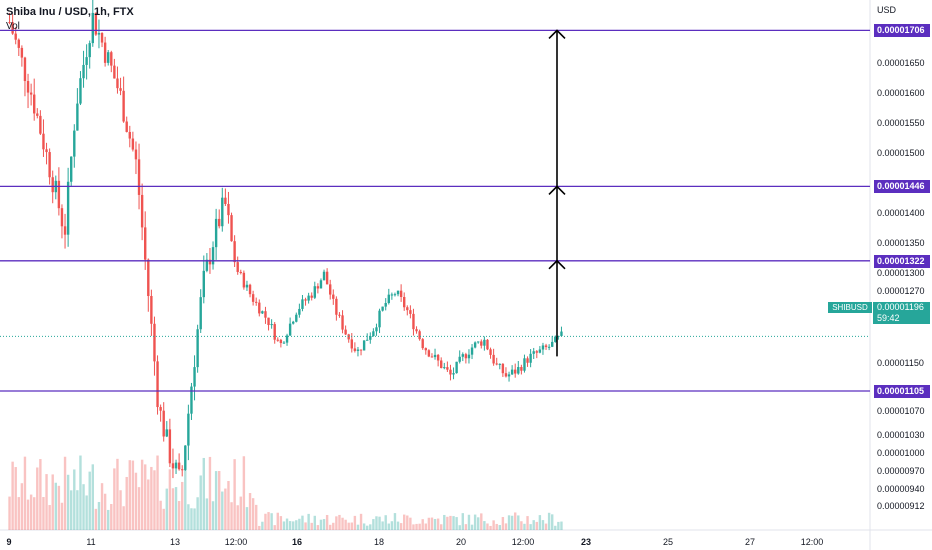 The height and width of the screenshot is (550, 932). I want to click on price-tick-label: 0.00001550, so click(901, 123).